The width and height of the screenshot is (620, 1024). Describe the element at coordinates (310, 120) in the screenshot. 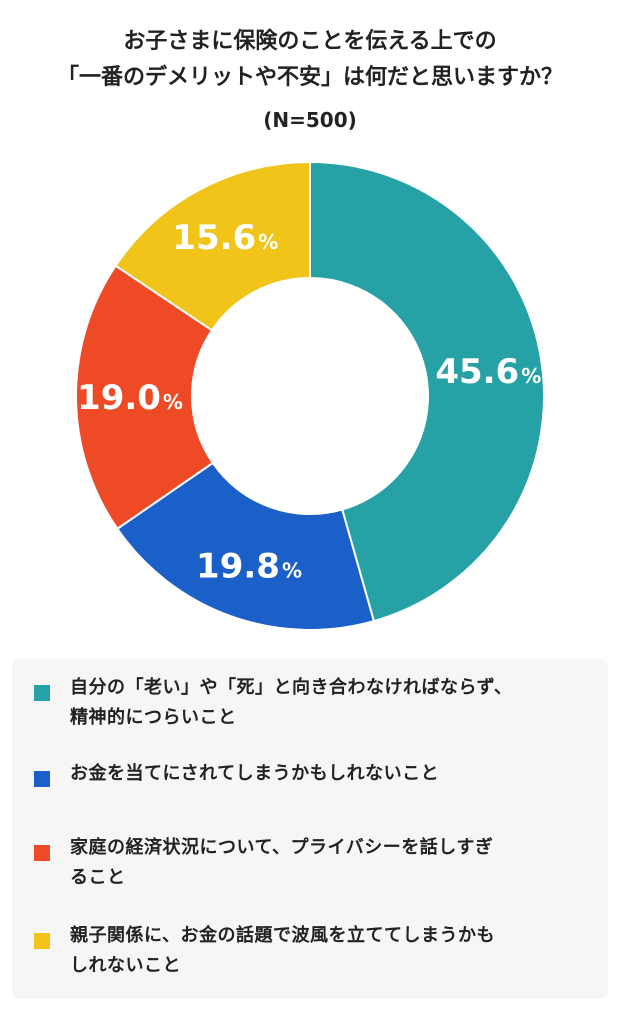

I see `chart-subtitle: (N=500)` at that location.